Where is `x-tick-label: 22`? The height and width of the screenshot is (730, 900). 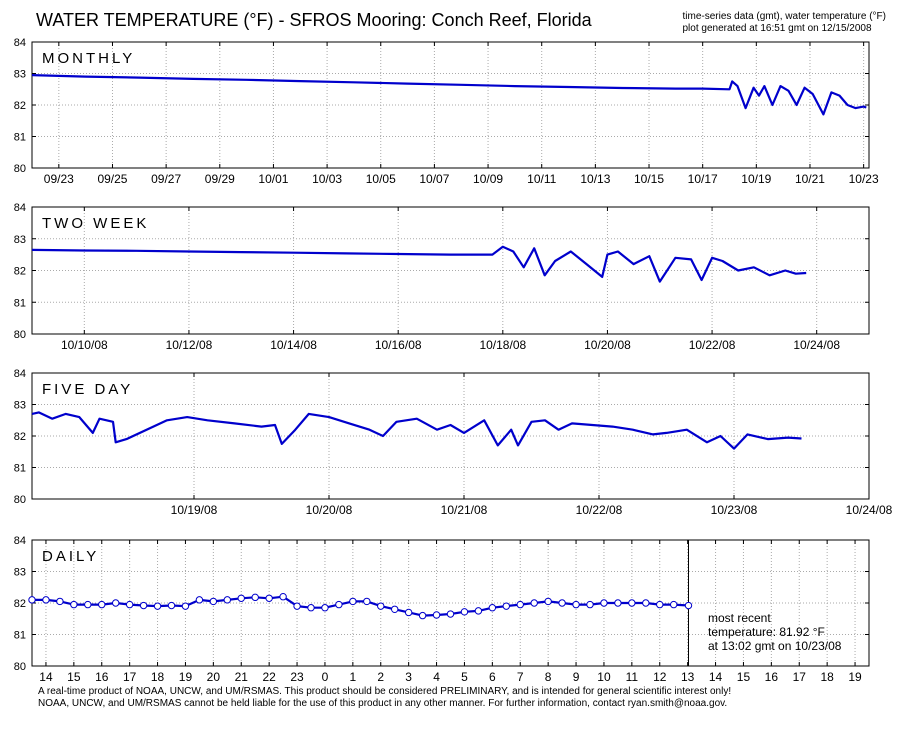 x-tick-label: 22 is located at coordinates (269, 677).